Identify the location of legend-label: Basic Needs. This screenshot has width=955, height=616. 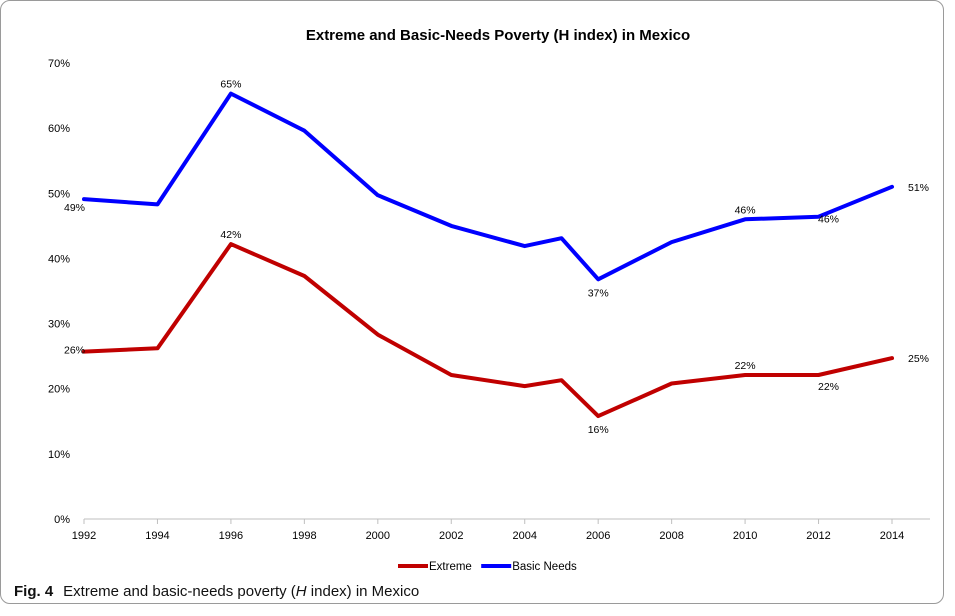
(544, 567).